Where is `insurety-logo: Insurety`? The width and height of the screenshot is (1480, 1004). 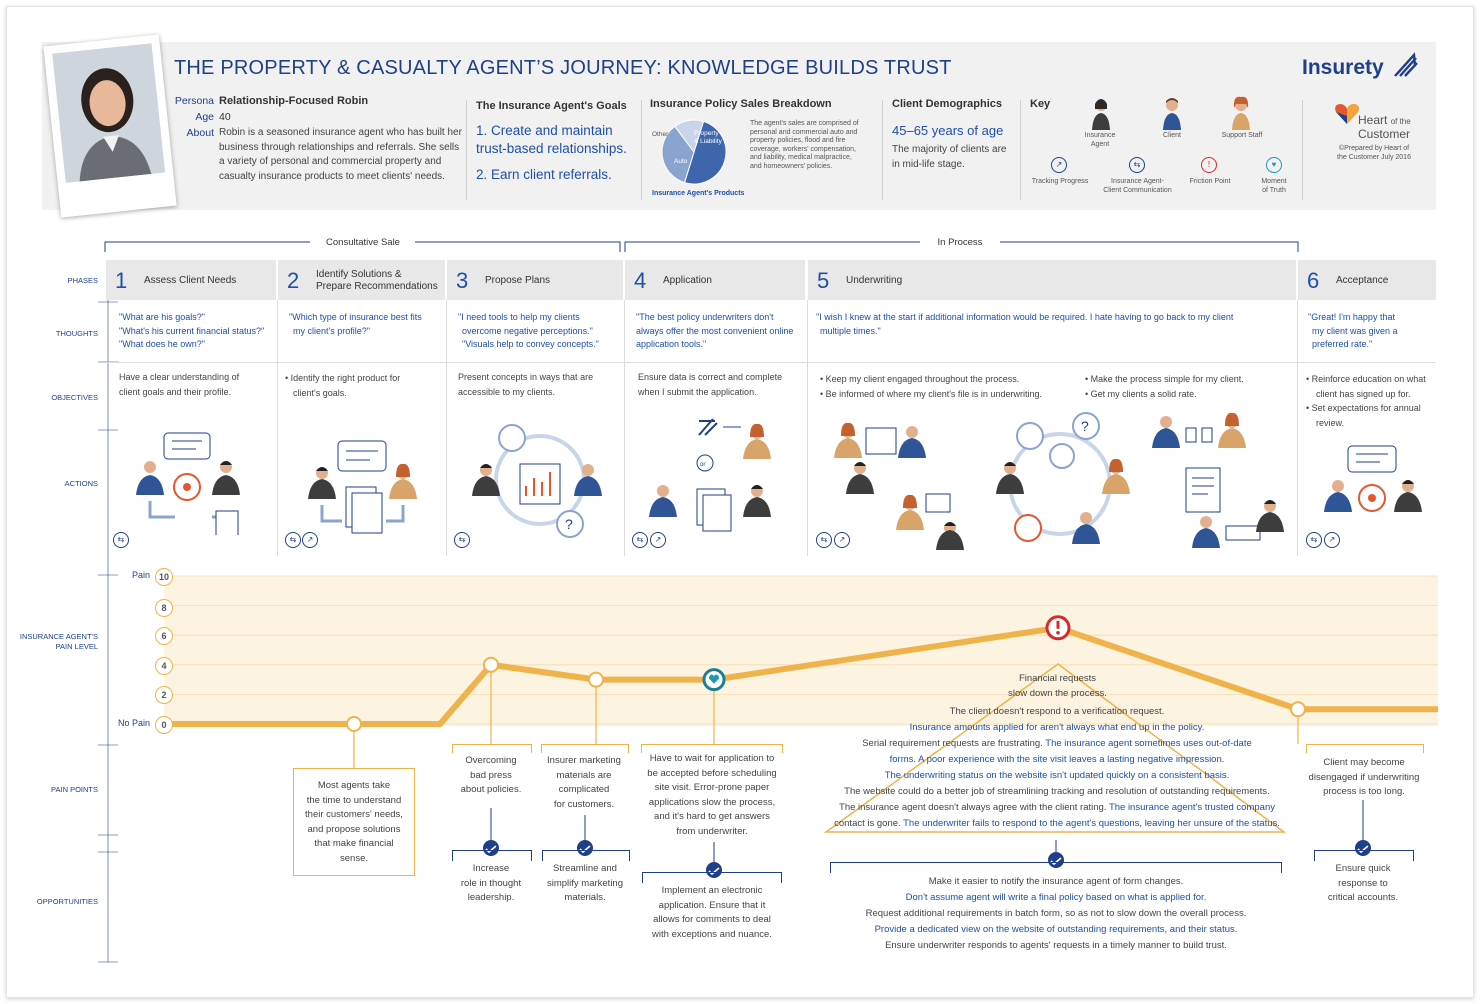 insurety-logo: Insurety is located at coordinates (1362, 68).